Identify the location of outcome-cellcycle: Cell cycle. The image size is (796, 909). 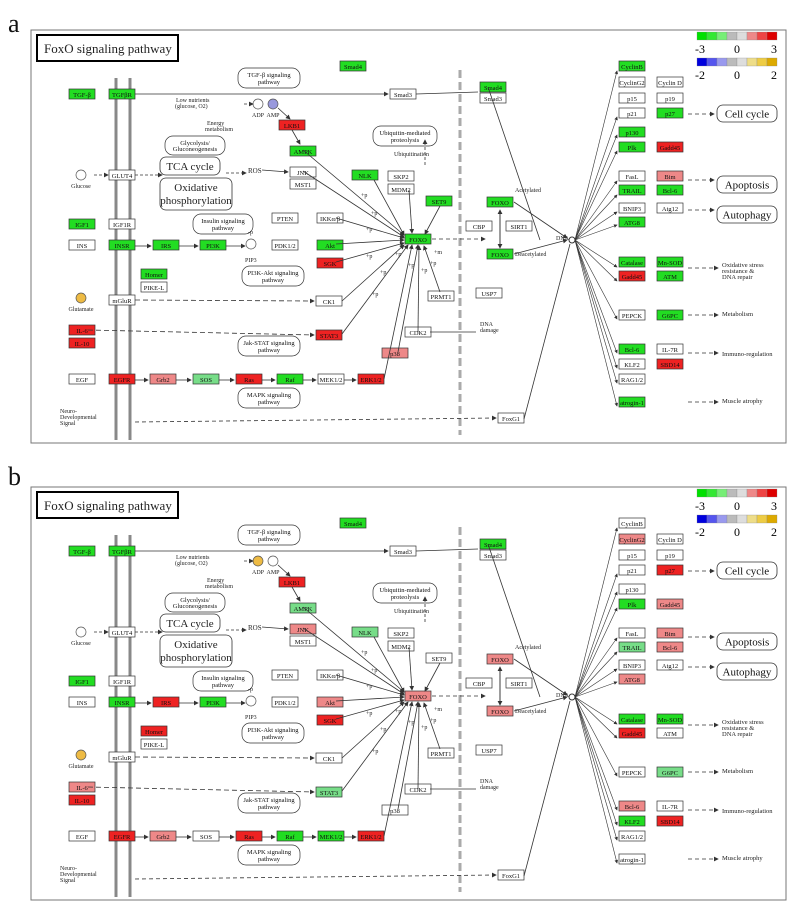
(747, 570).